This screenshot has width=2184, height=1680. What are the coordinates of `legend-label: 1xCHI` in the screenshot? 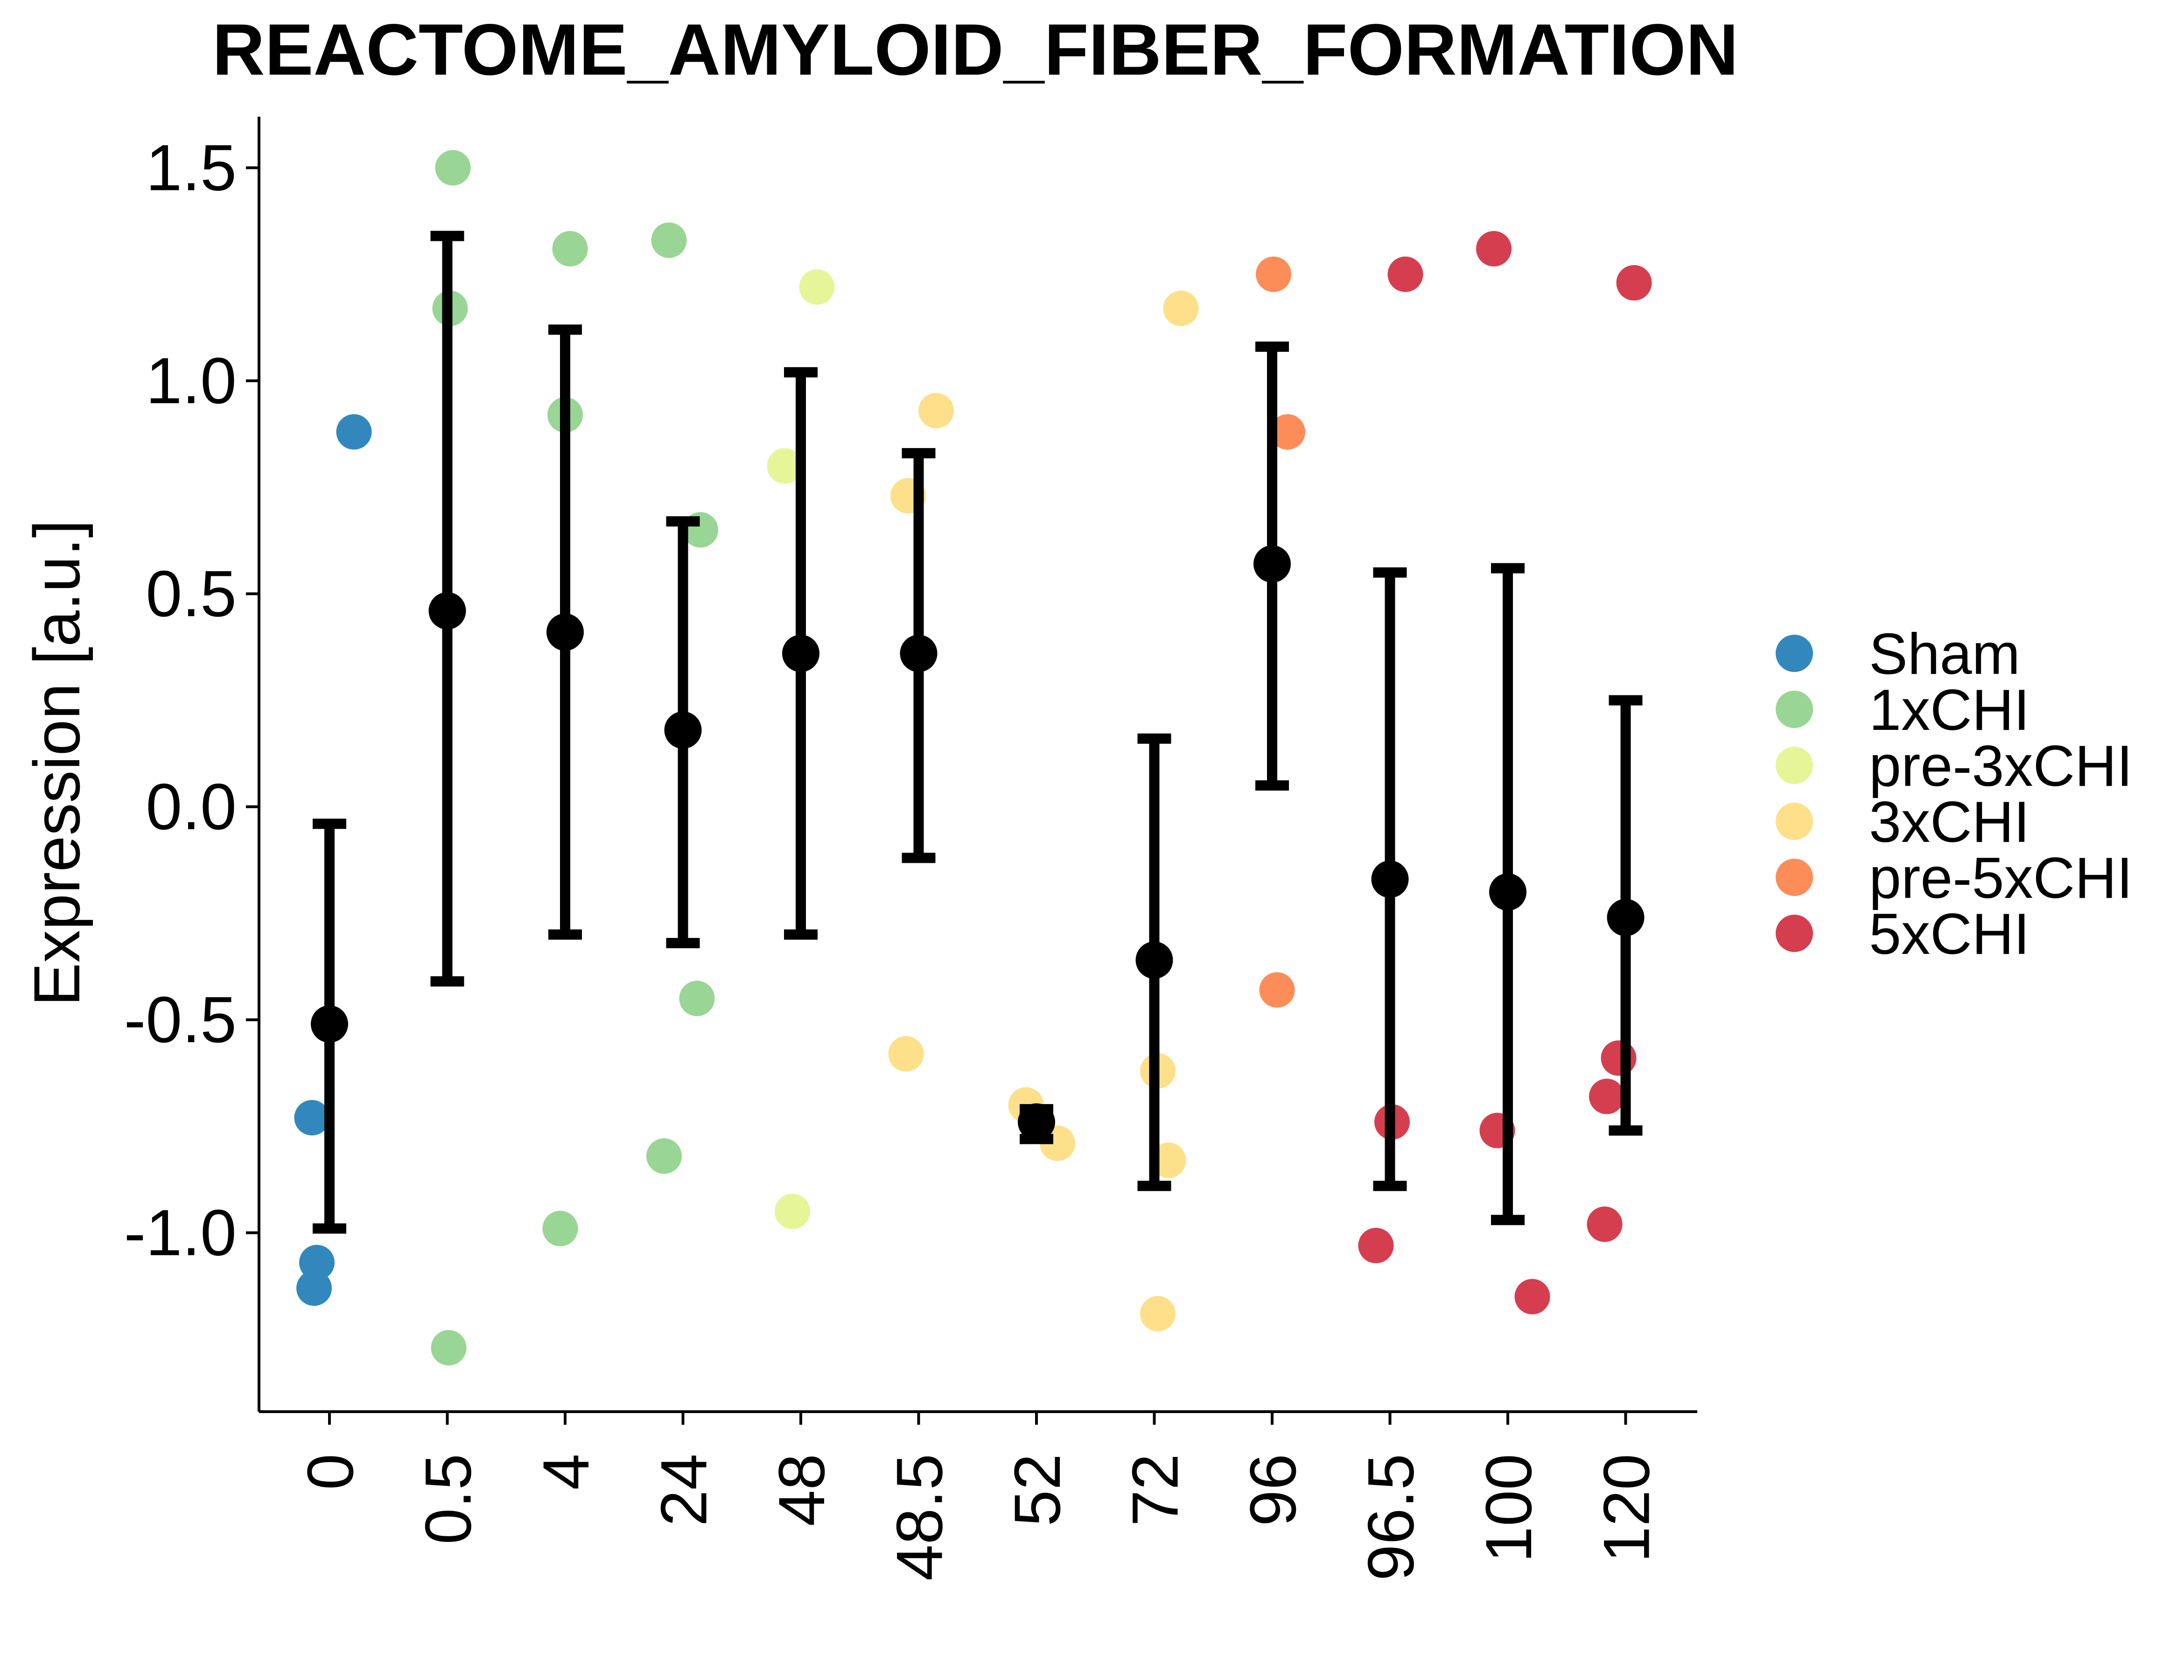 It's located at (1949, 710).